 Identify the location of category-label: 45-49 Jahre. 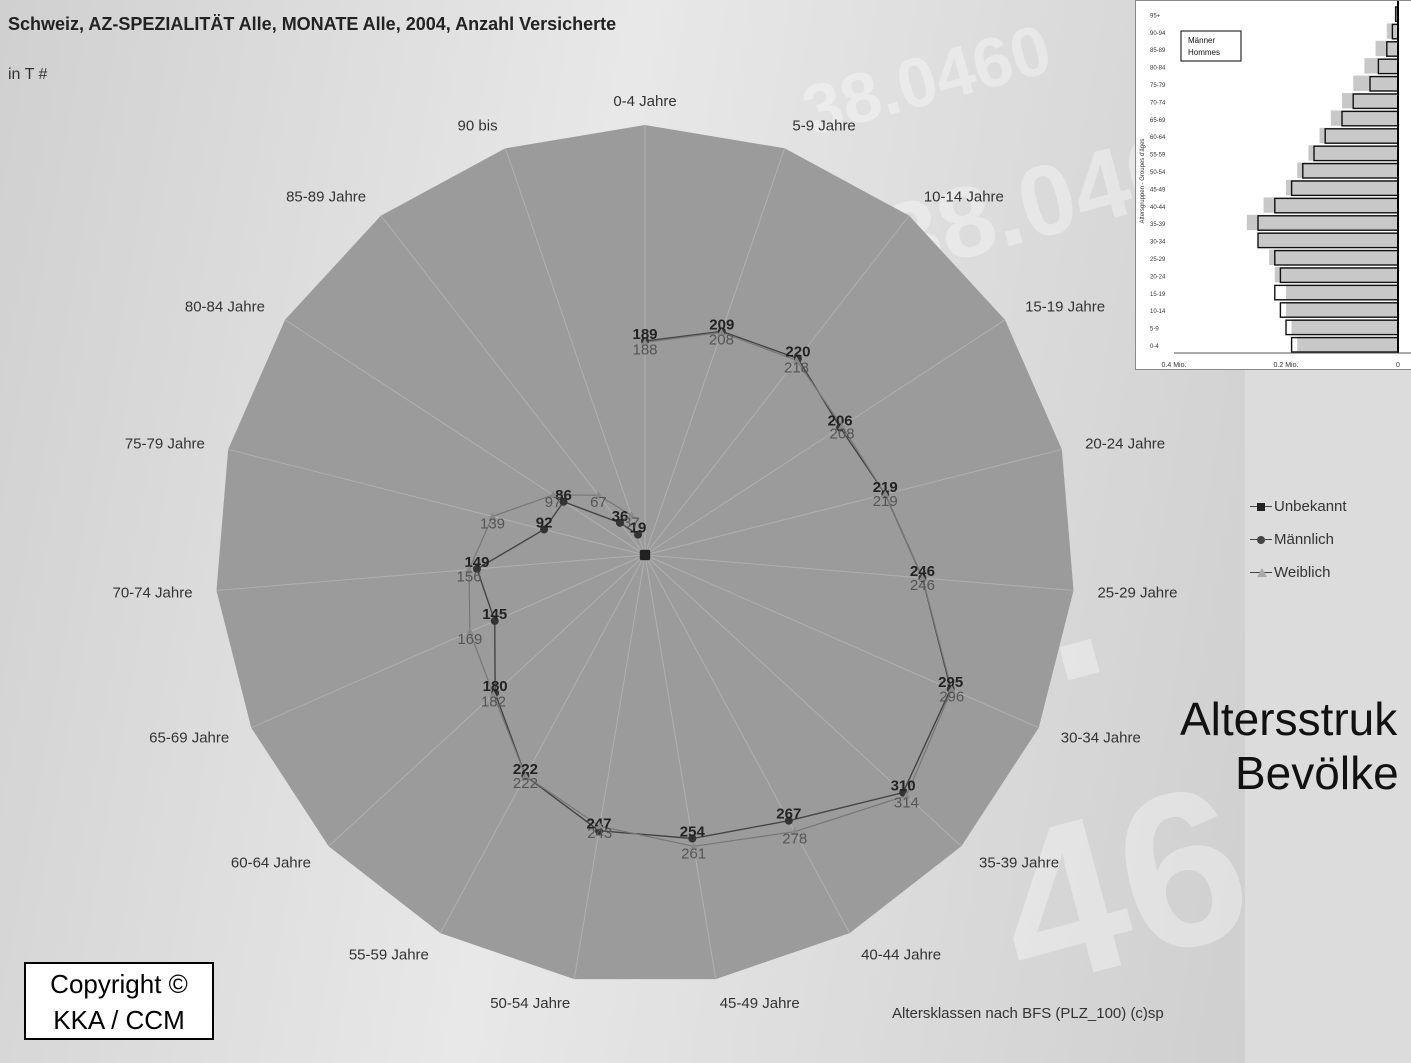
(760, 1003).